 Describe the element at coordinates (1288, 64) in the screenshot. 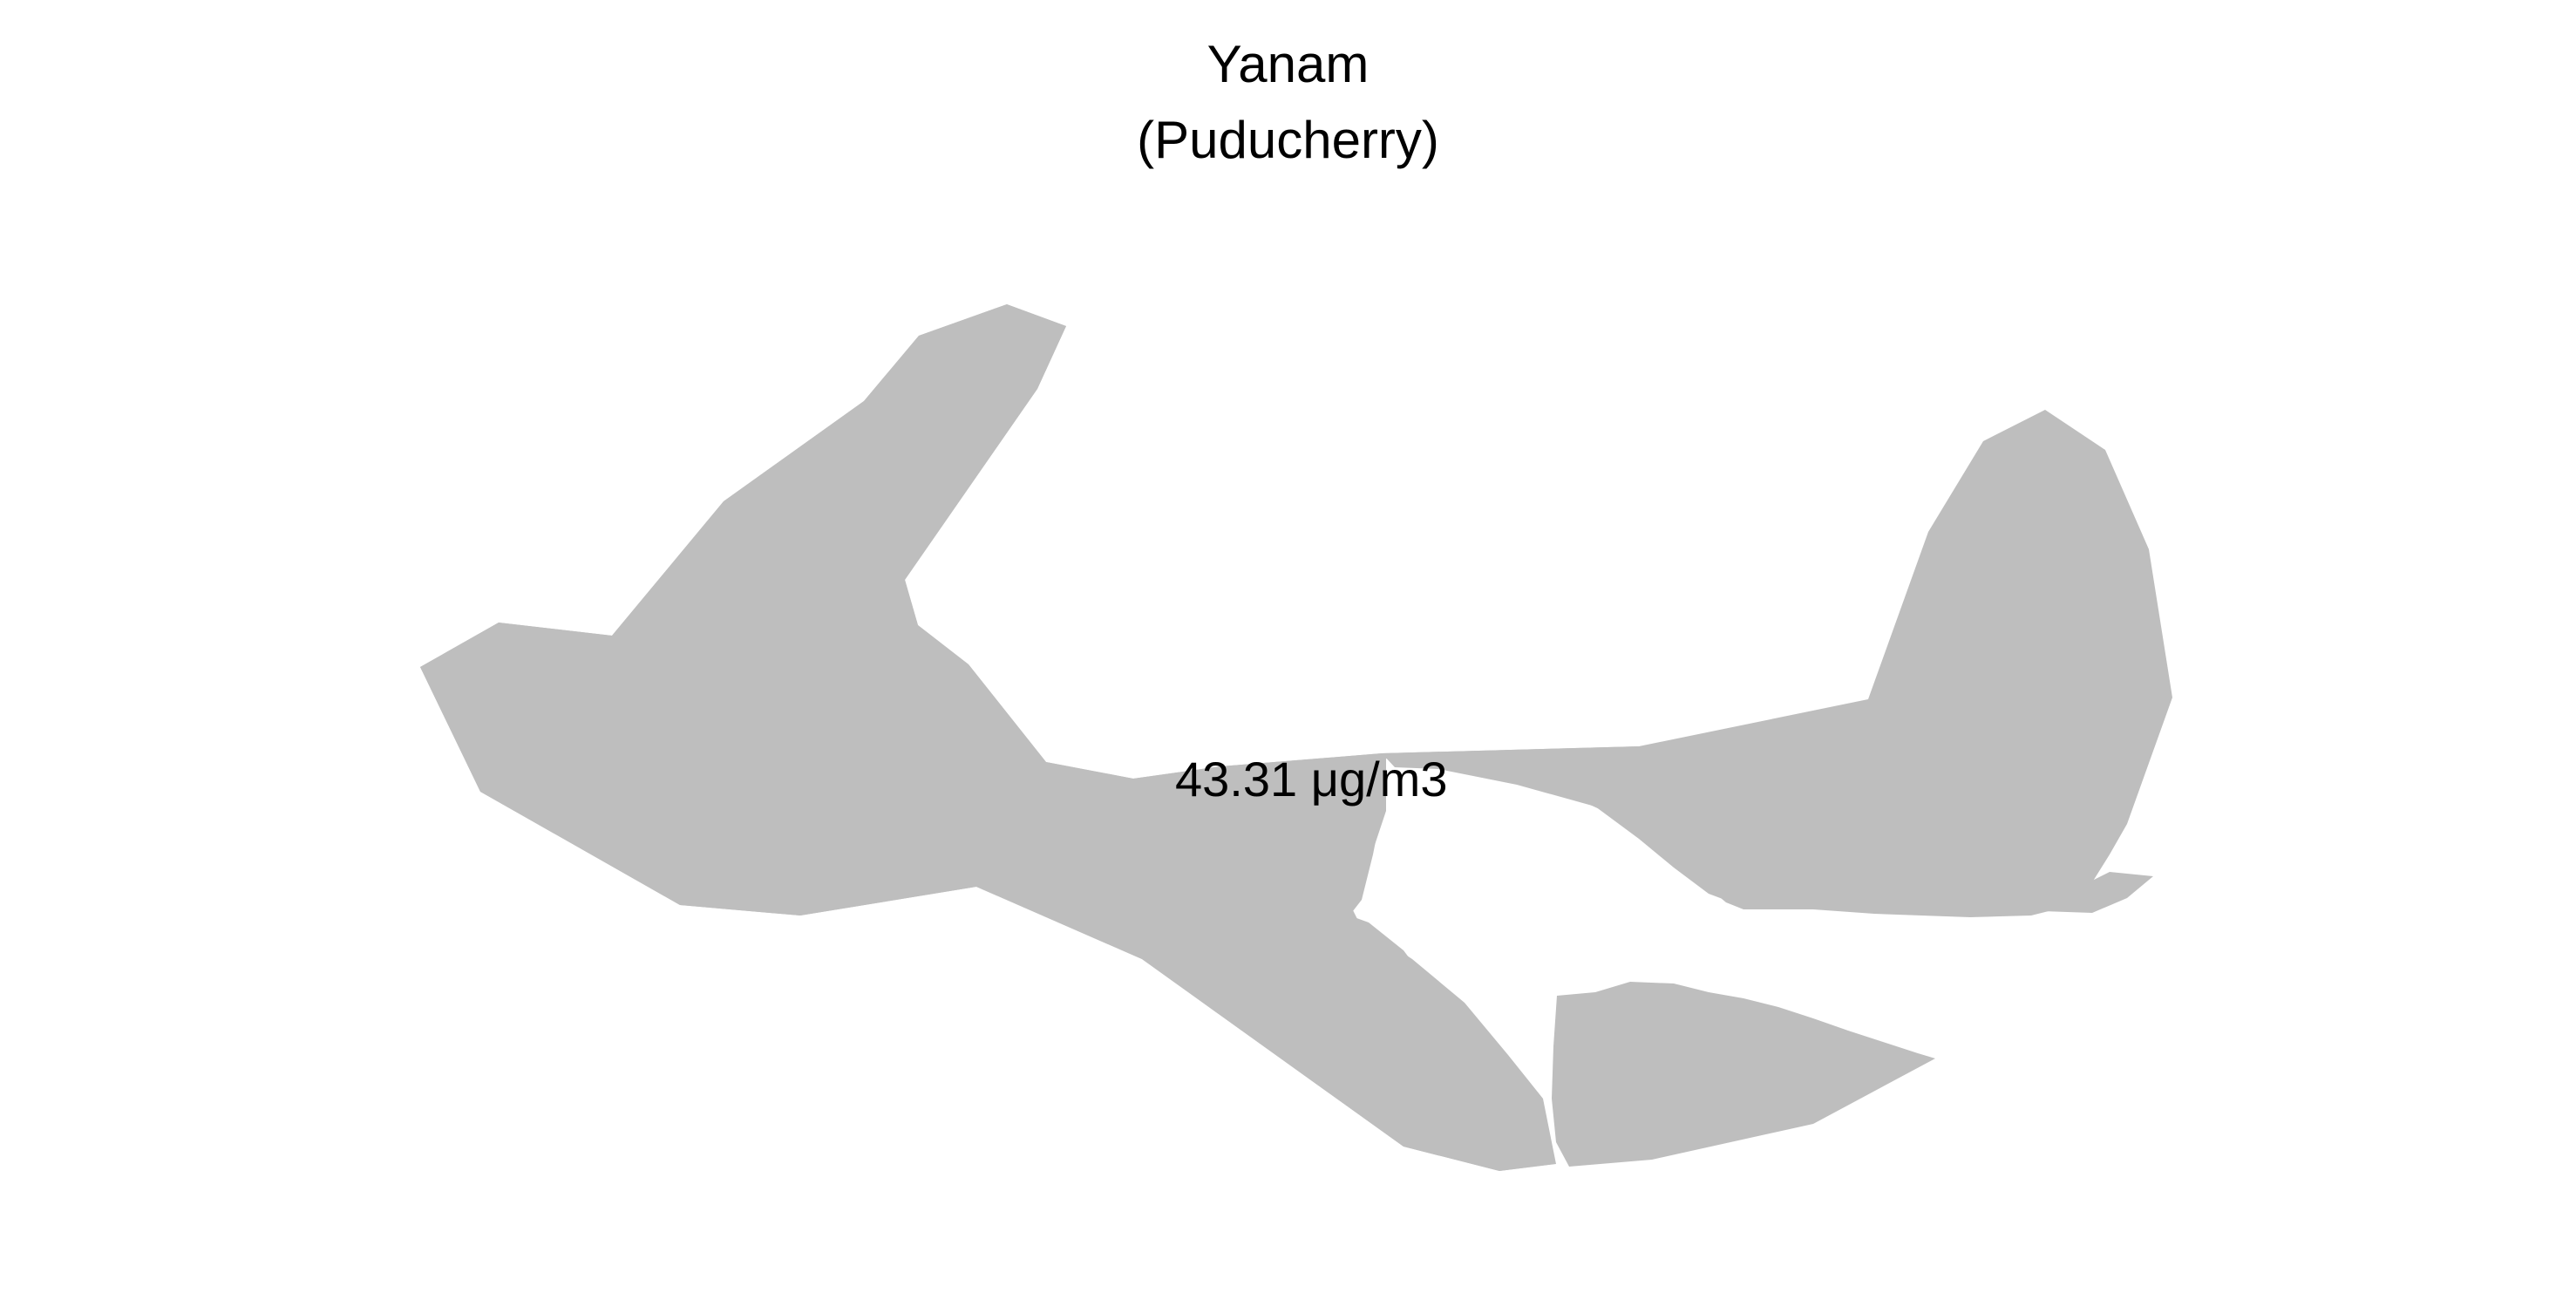

I see `map-title: Yanam` at that location.